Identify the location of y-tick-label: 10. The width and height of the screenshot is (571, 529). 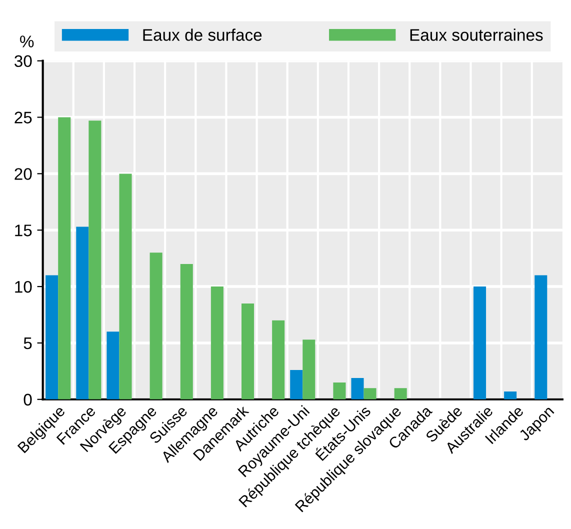
(23, 286).